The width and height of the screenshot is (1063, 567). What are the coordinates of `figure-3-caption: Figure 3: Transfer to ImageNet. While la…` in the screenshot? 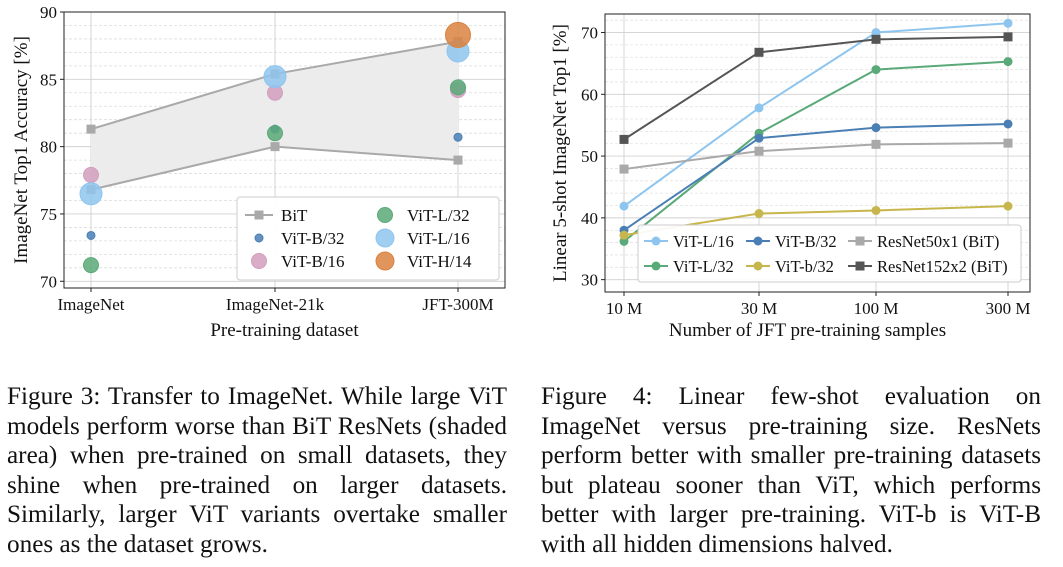 It's located at (257, 470).